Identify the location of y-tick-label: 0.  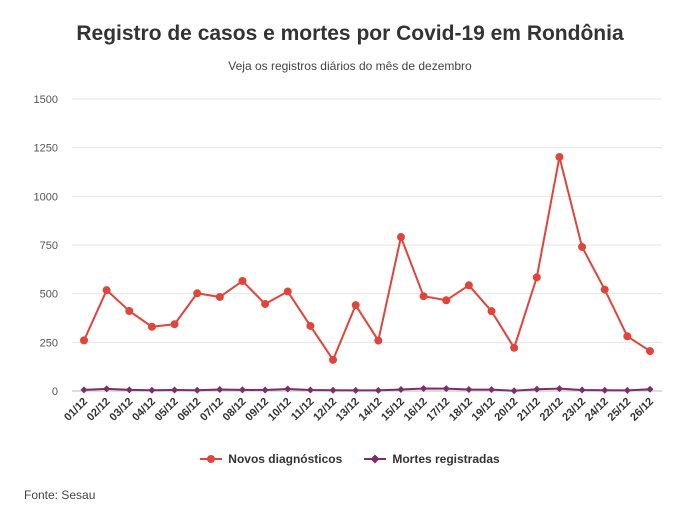
(55, 392).